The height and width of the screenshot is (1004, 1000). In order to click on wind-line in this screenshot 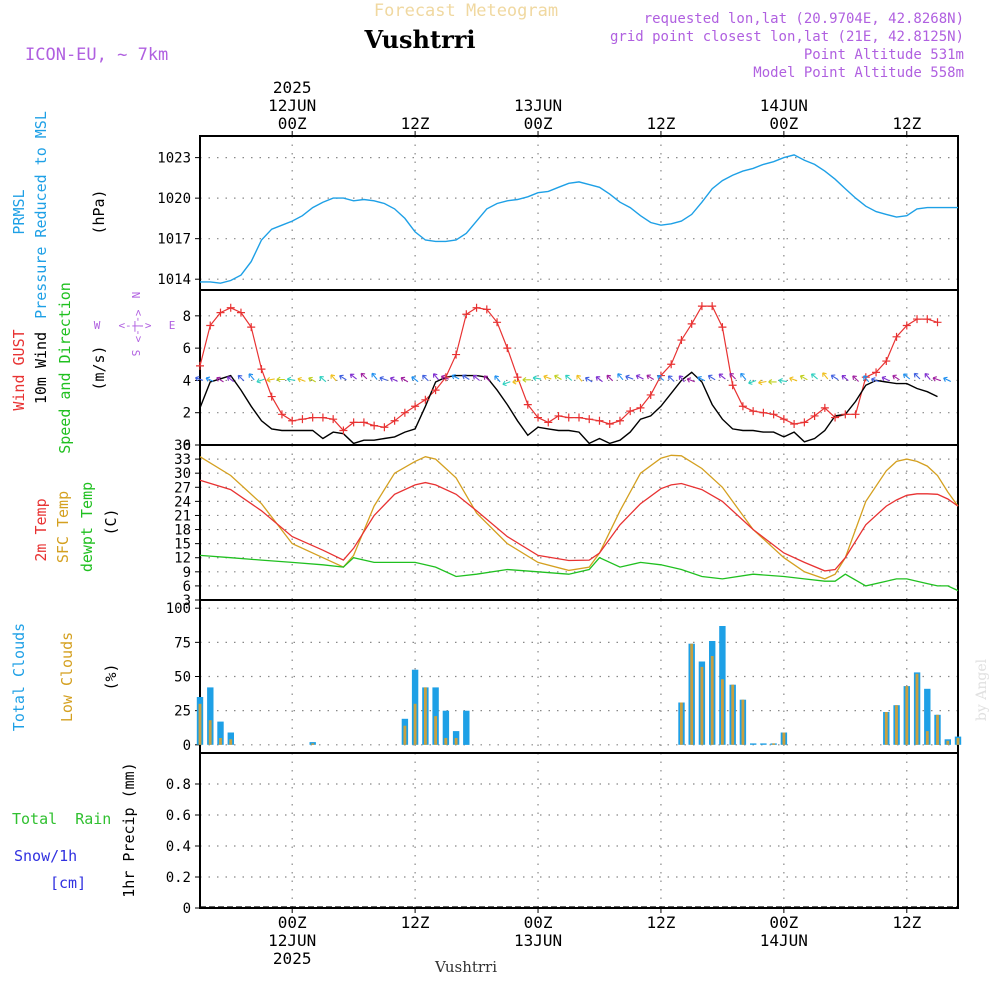, I will do `click(568, 408)`.